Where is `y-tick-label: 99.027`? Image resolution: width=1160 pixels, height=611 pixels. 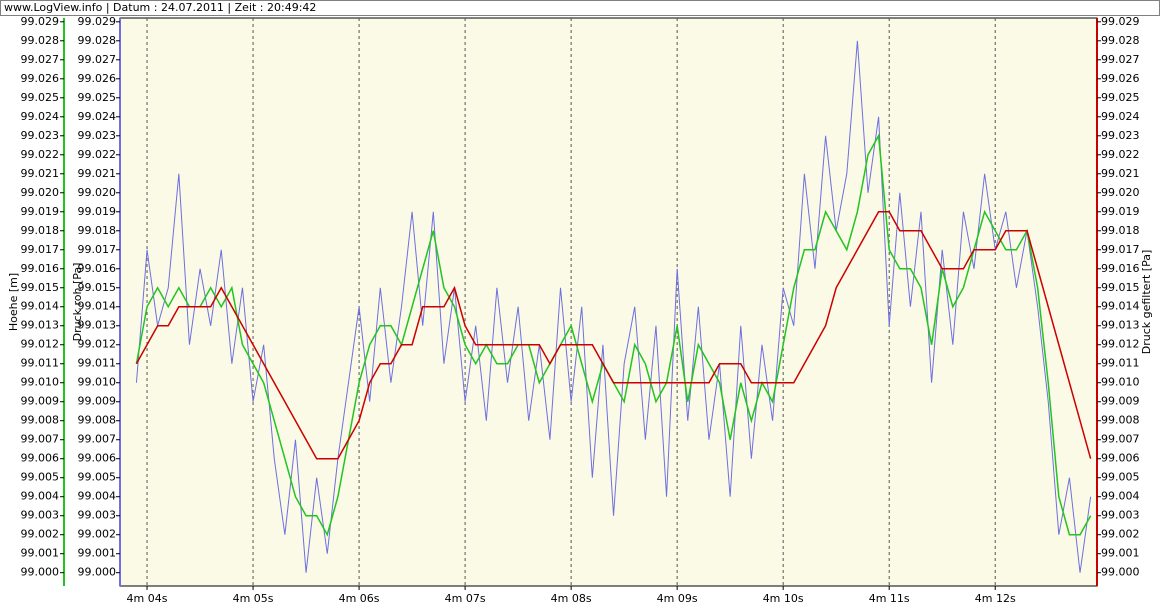
y-tick-label: 99.027 is located at coordinates (40, 59).